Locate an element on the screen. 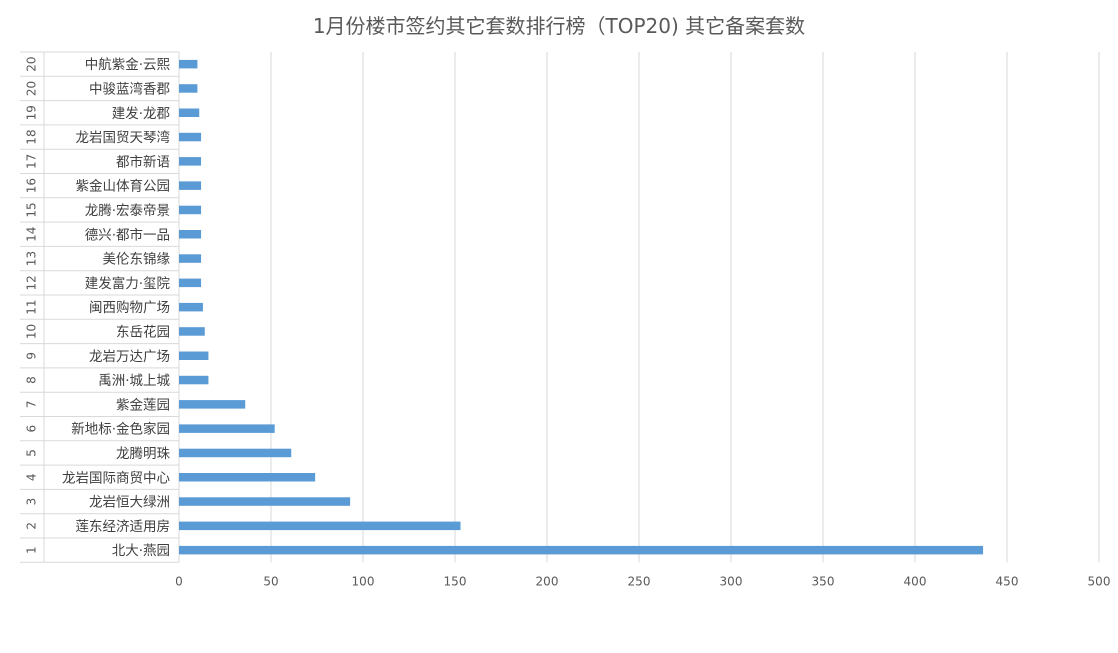  category-label: 建发·龙郡 is located at coordinates (141, 114).